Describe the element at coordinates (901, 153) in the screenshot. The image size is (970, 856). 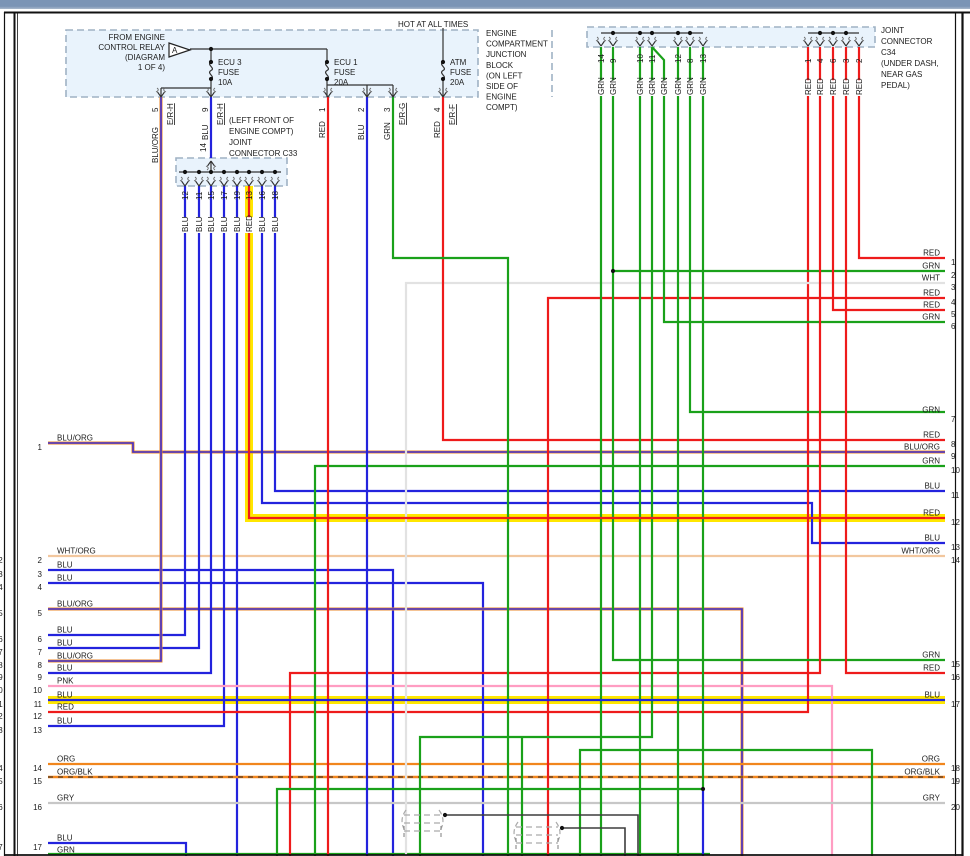
I see `wire-red` at that location.